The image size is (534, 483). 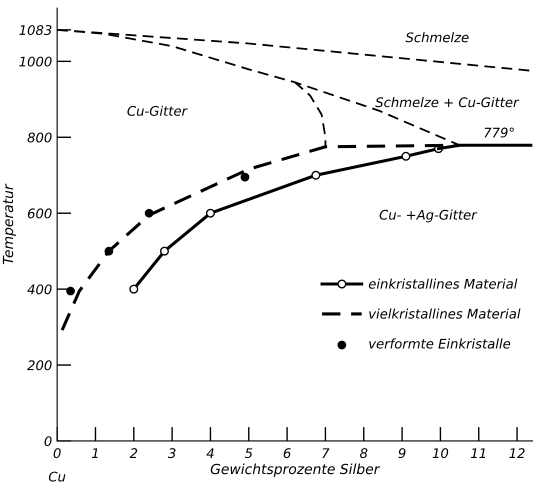 I want to click on y-tick-label: 800, so click(x=40, y=137).